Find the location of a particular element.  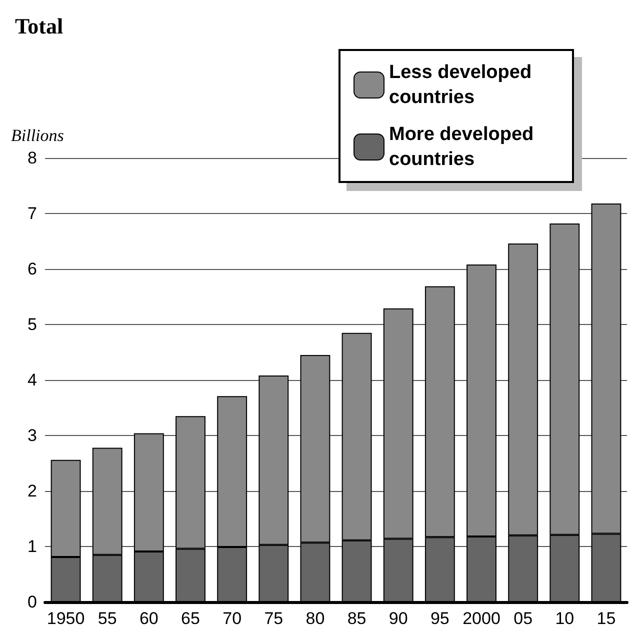

y-tick-label: 1 is located at coordinates (32, 546).